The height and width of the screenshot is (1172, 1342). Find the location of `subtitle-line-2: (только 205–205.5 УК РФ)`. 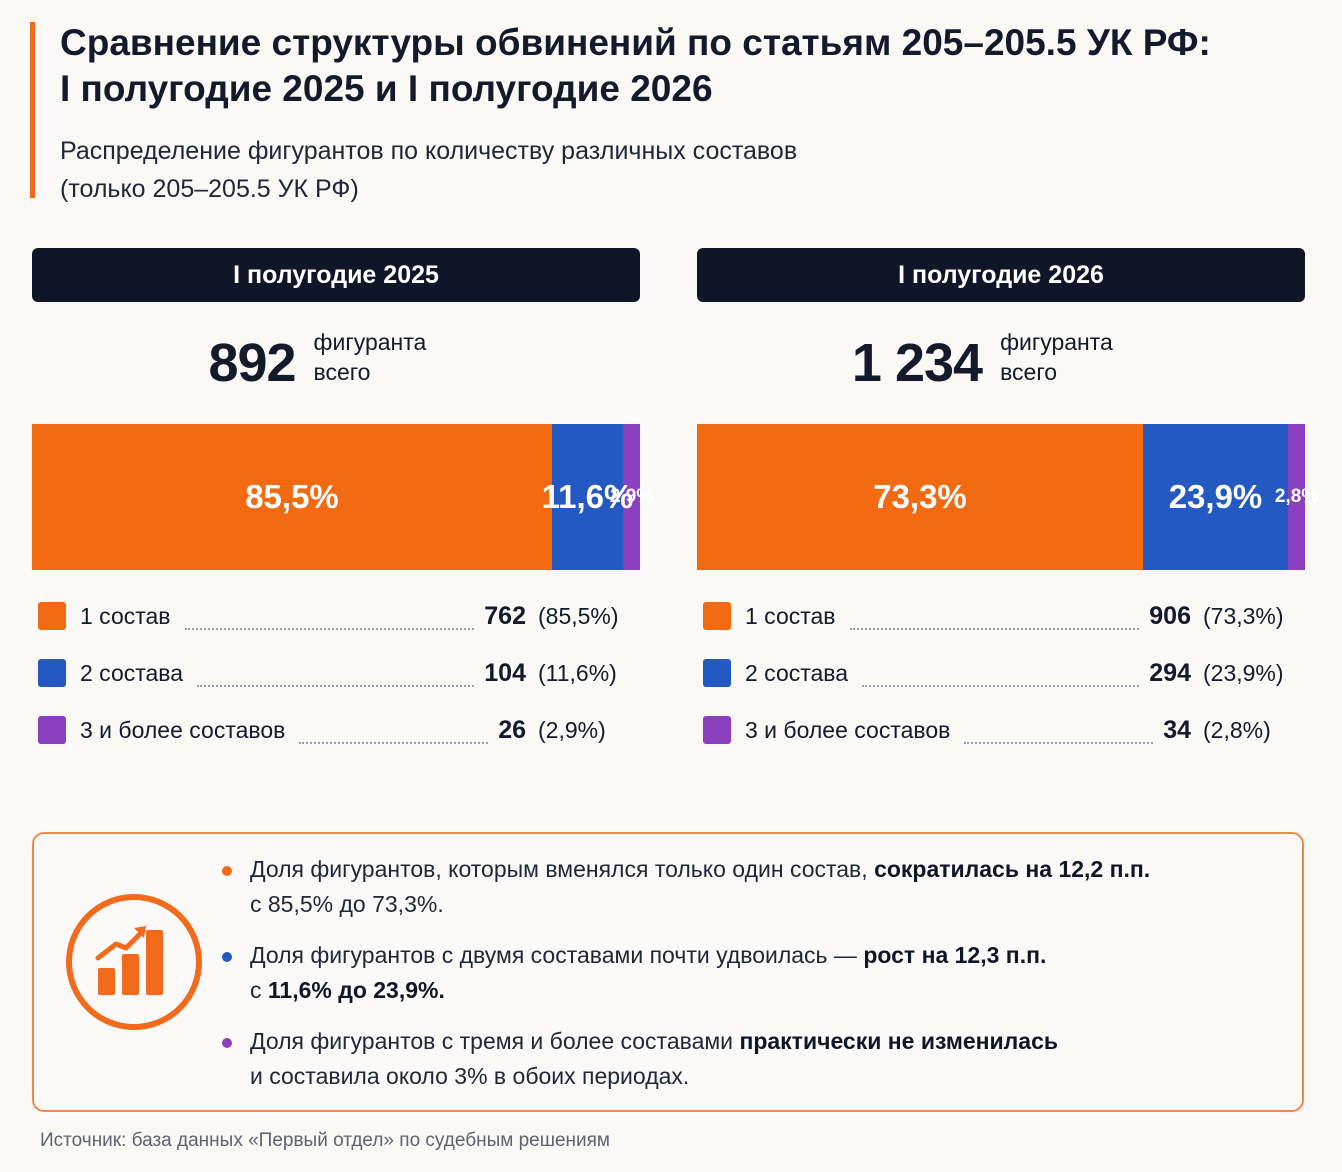

subtitle-line-2: (только 205–205.5 УК РФ) is located at coordinates (209, 189).